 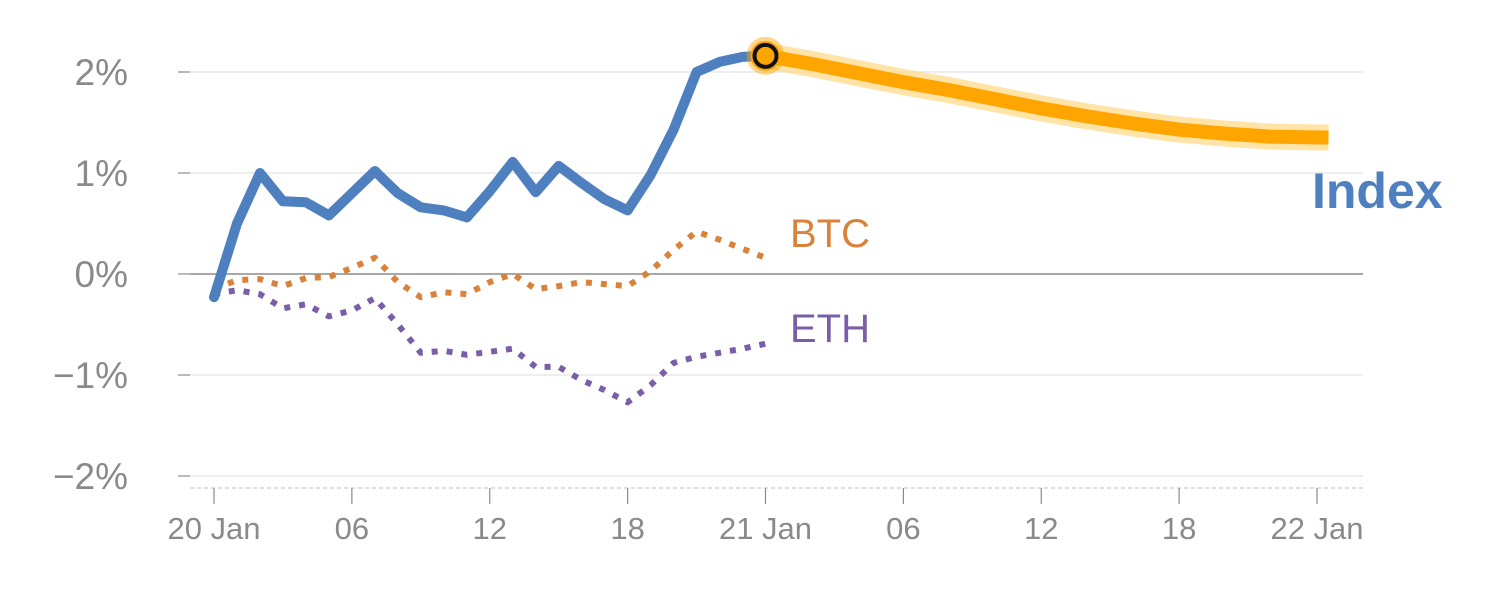 I want to click on y-tick-label: −2%, so click(x=90, y=476).